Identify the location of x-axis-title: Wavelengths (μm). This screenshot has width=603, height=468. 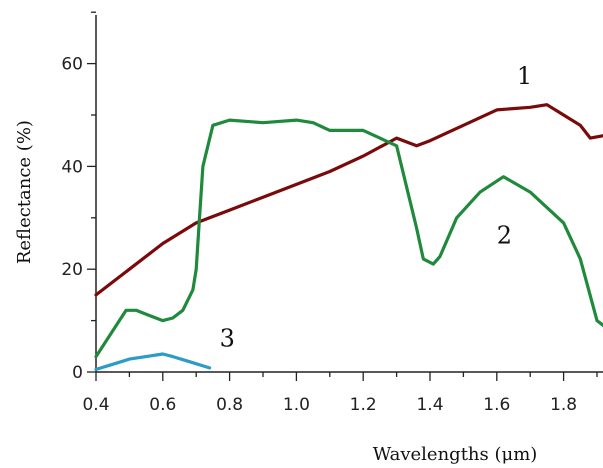
(455, 454).